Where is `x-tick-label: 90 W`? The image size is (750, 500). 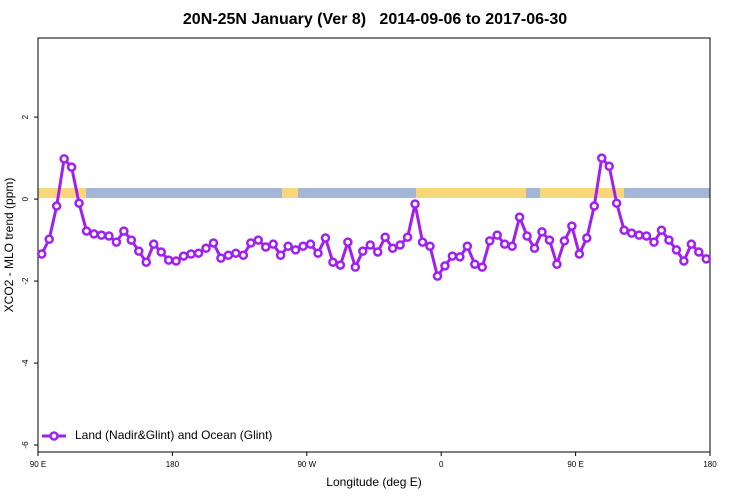 x-tick-label: 90 W is located at coordinates (306, 464).